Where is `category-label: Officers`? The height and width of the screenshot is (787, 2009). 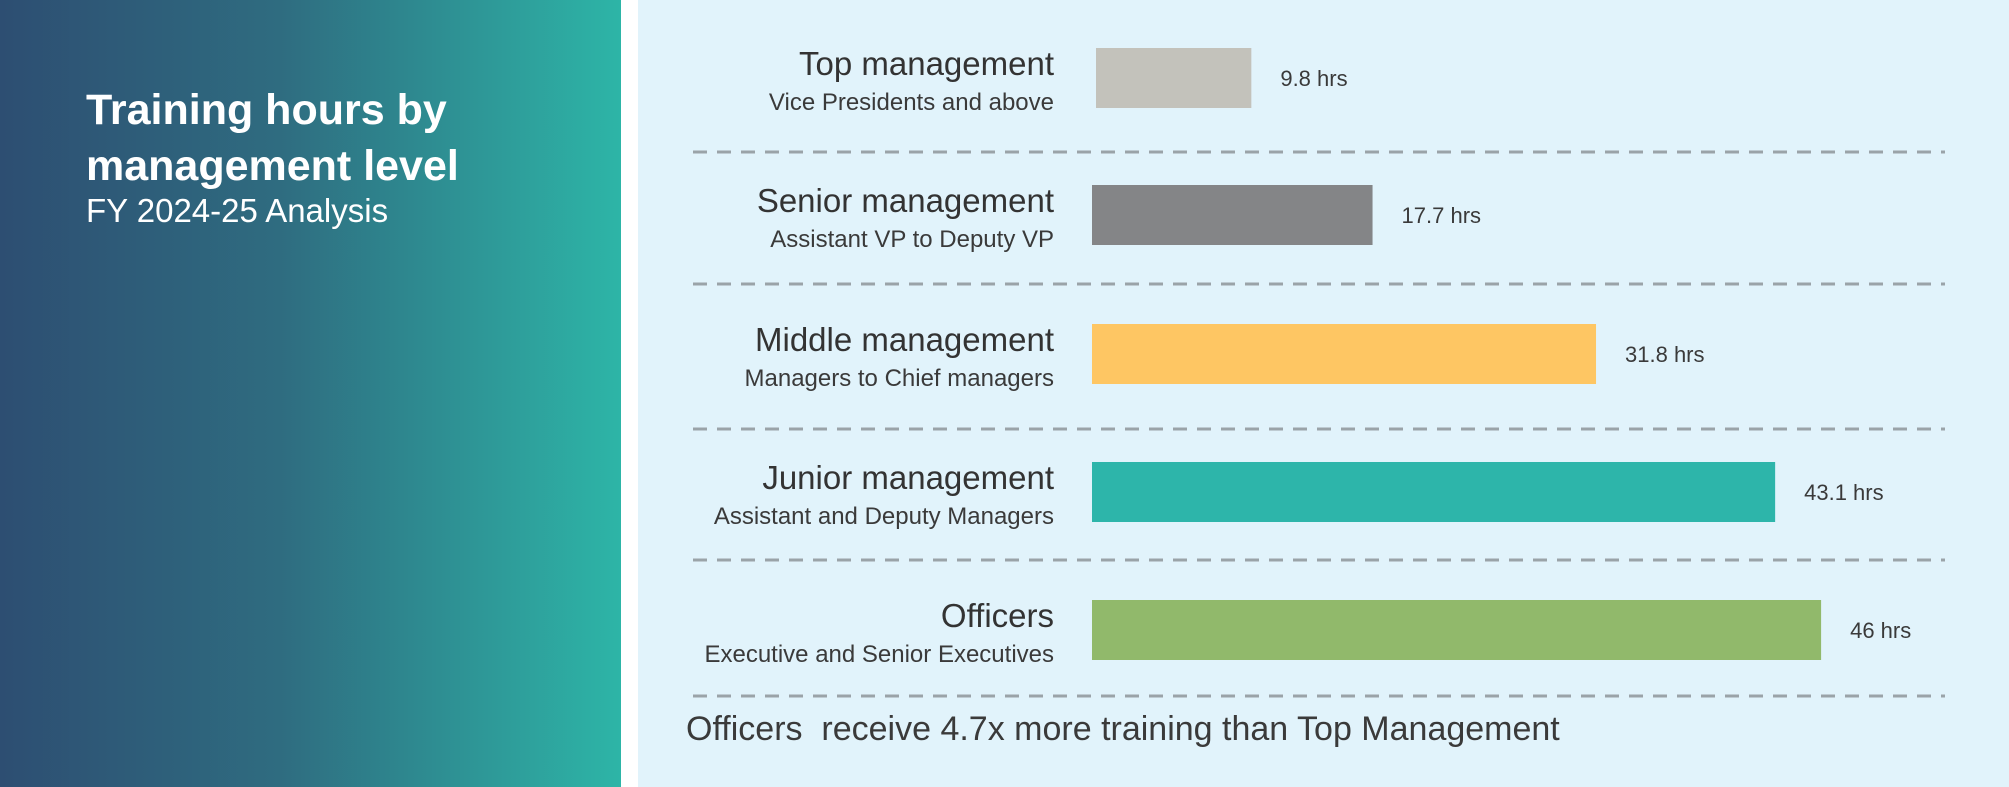
category-label: Officers is located at coordinates (997, 615).